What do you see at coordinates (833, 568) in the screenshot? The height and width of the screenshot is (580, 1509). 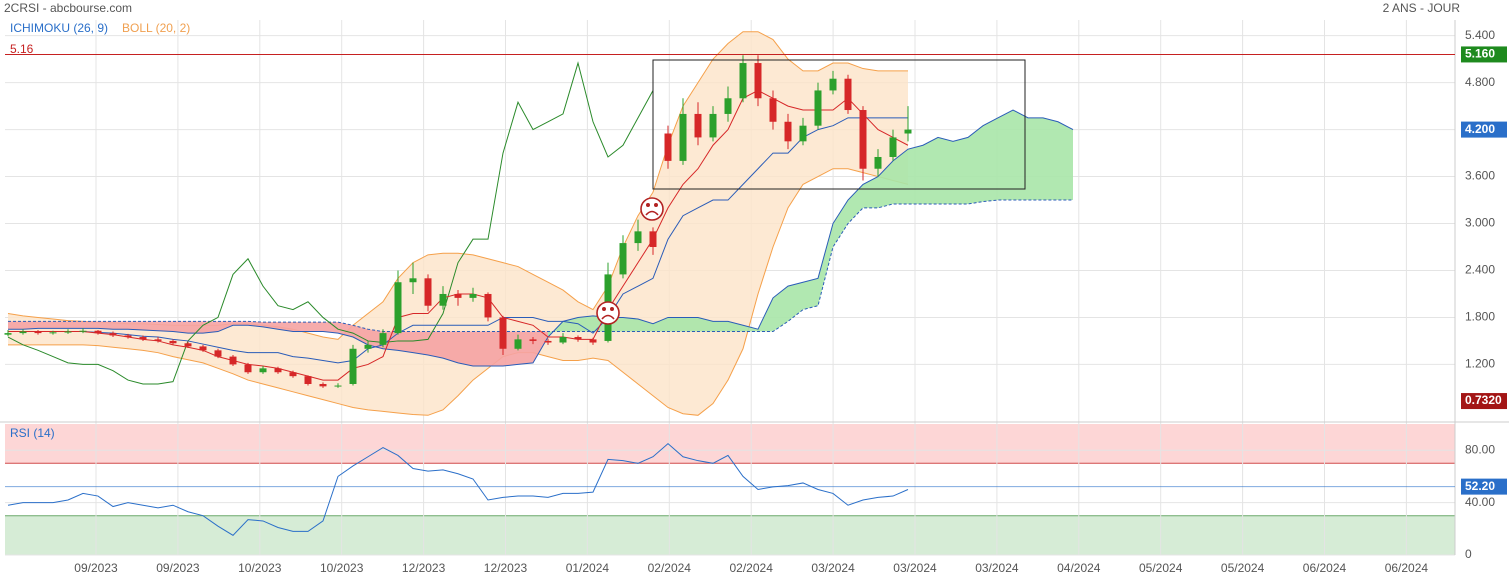 I see `x-tick-label: 03/2024` at bounding box center [833, 568].